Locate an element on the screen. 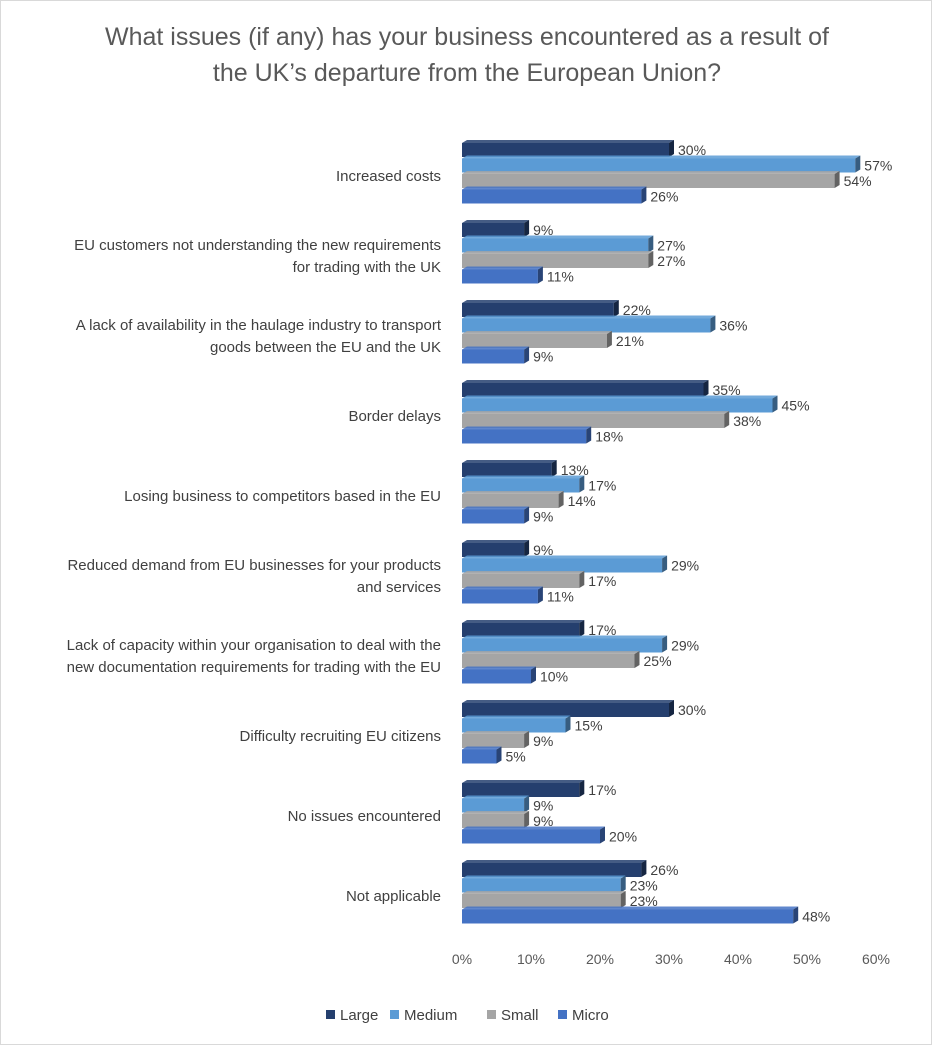 The height and width of the screenshot is (1045, 932). data-label: 10% is located at coordinates (554, 677).